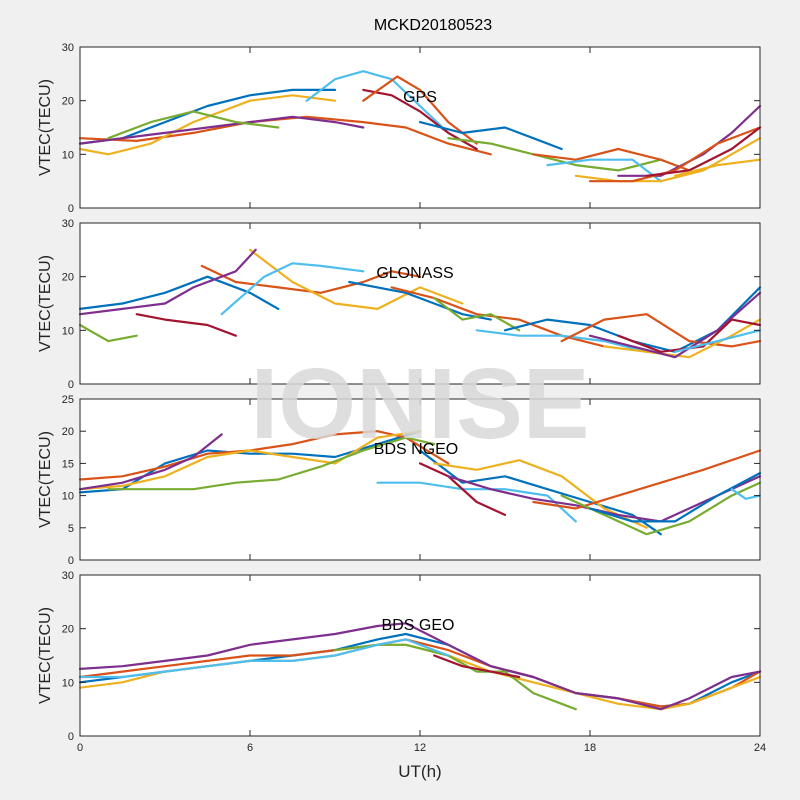 This screenshot has width=800, height=800. Describe the element at coordinates (80, 748) in the screenshot. I see `x-tick-label: 0` at that location.